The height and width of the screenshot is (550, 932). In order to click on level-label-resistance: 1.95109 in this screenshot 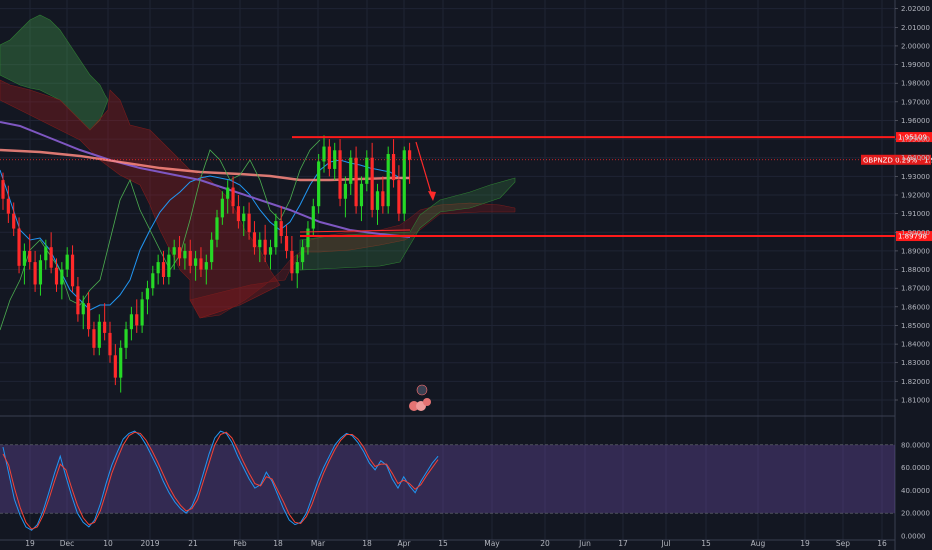, I will do `click(912, 138)`.